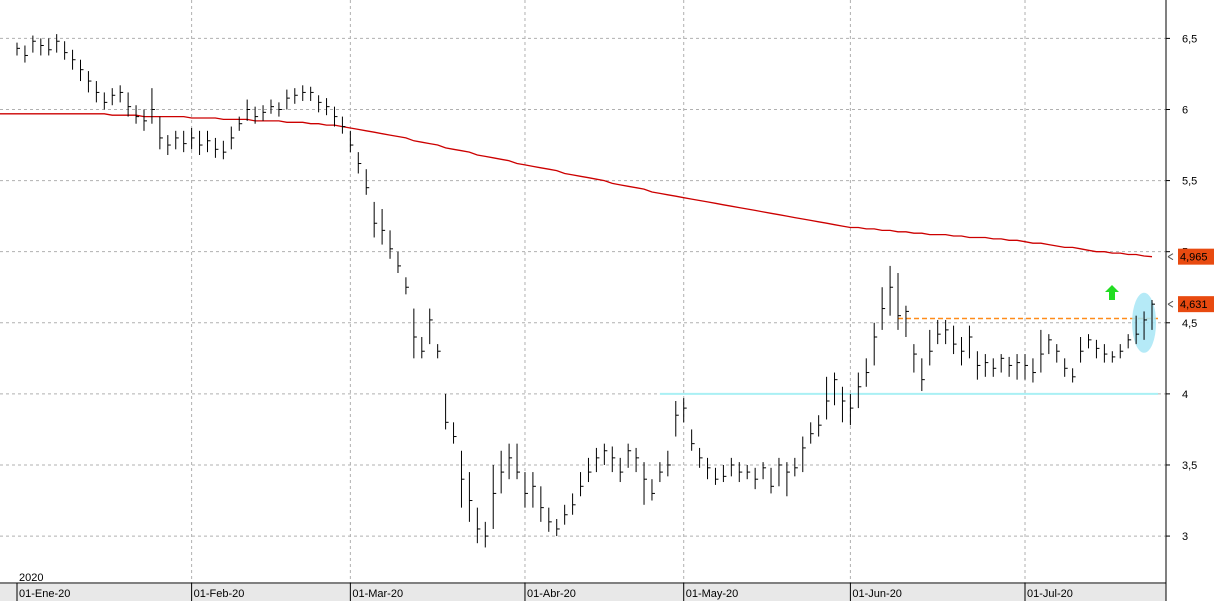 The image size is (1225, 606). I want to click on price-tag-label: 4,965, so click(1194, 258).